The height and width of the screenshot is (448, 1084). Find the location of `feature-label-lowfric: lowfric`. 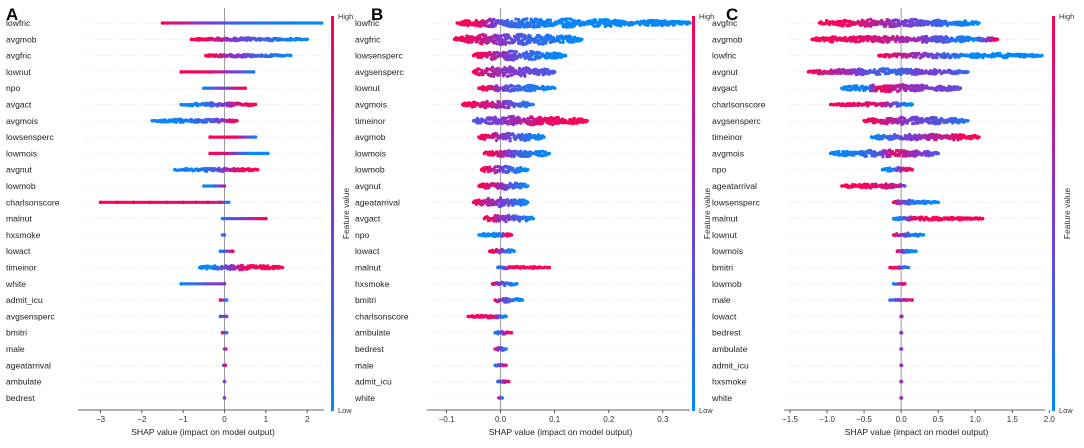

feature-label-lowfric: lowfric is located at coordinates (367, 23).